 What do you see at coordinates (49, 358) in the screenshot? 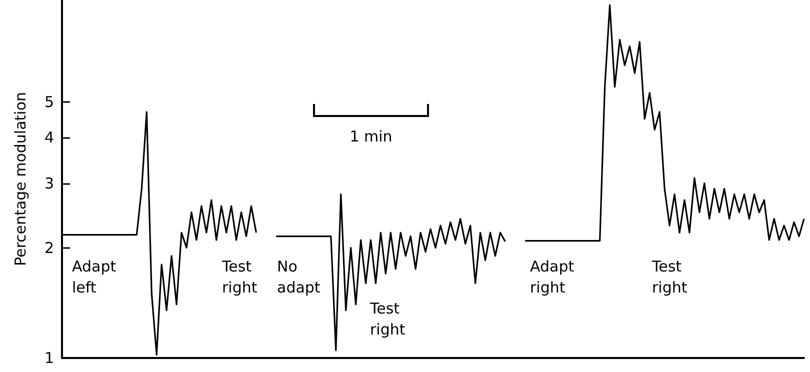
I see `y-tick-label: 1` at bounding box center [49, 358].